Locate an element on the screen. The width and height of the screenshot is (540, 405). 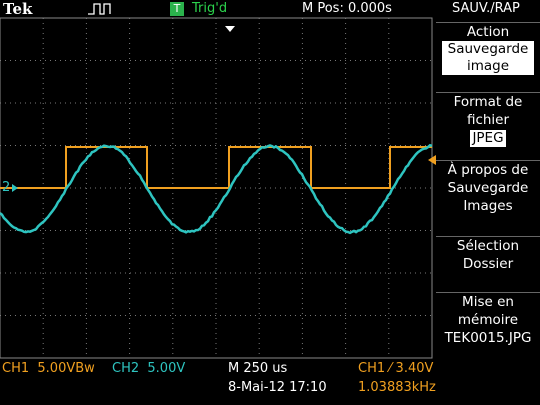
trigger-badge: T is located at coordinates (177, 9).